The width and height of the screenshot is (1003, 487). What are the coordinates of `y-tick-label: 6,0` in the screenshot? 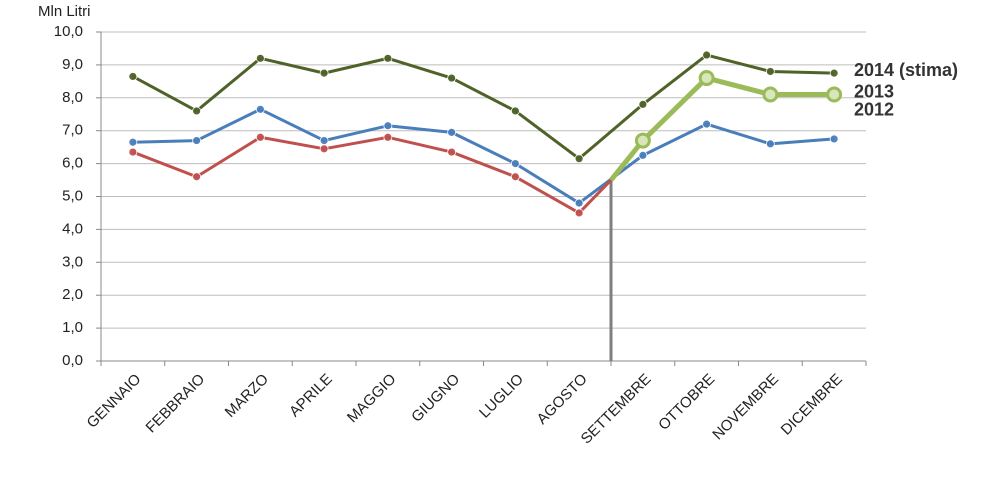 It's located at (72, 163).